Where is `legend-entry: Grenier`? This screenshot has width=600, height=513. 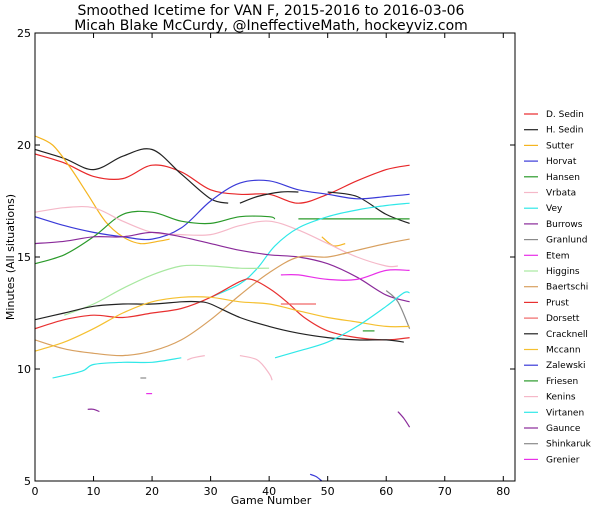 legend-entry: Grenier is located at coordinates (563, 460).